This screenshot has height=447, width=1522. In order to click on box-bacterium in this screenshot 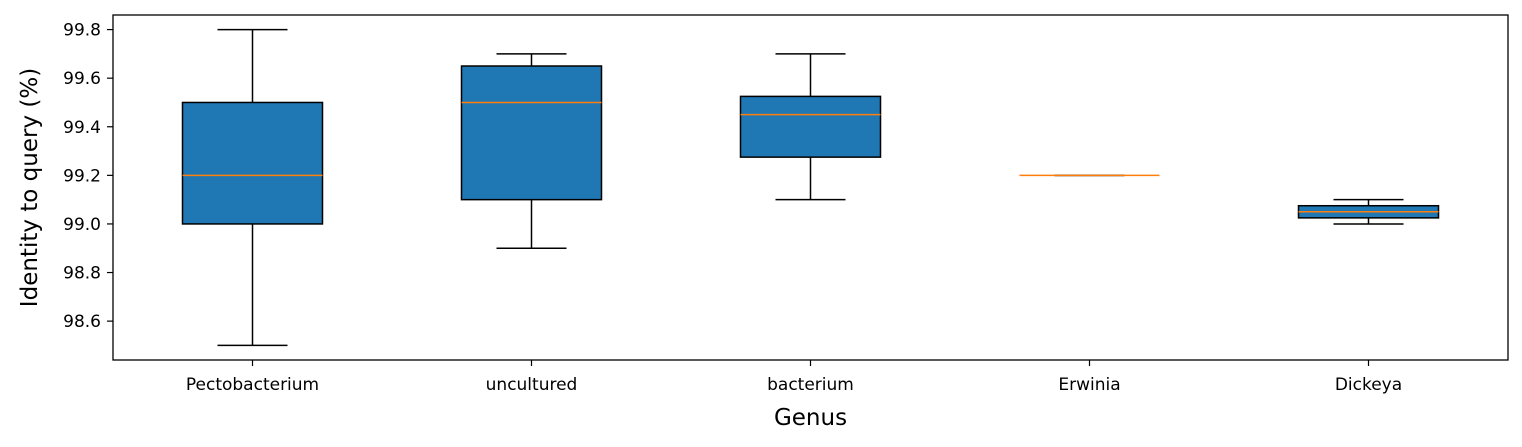, I will do `click(810, 127)`.